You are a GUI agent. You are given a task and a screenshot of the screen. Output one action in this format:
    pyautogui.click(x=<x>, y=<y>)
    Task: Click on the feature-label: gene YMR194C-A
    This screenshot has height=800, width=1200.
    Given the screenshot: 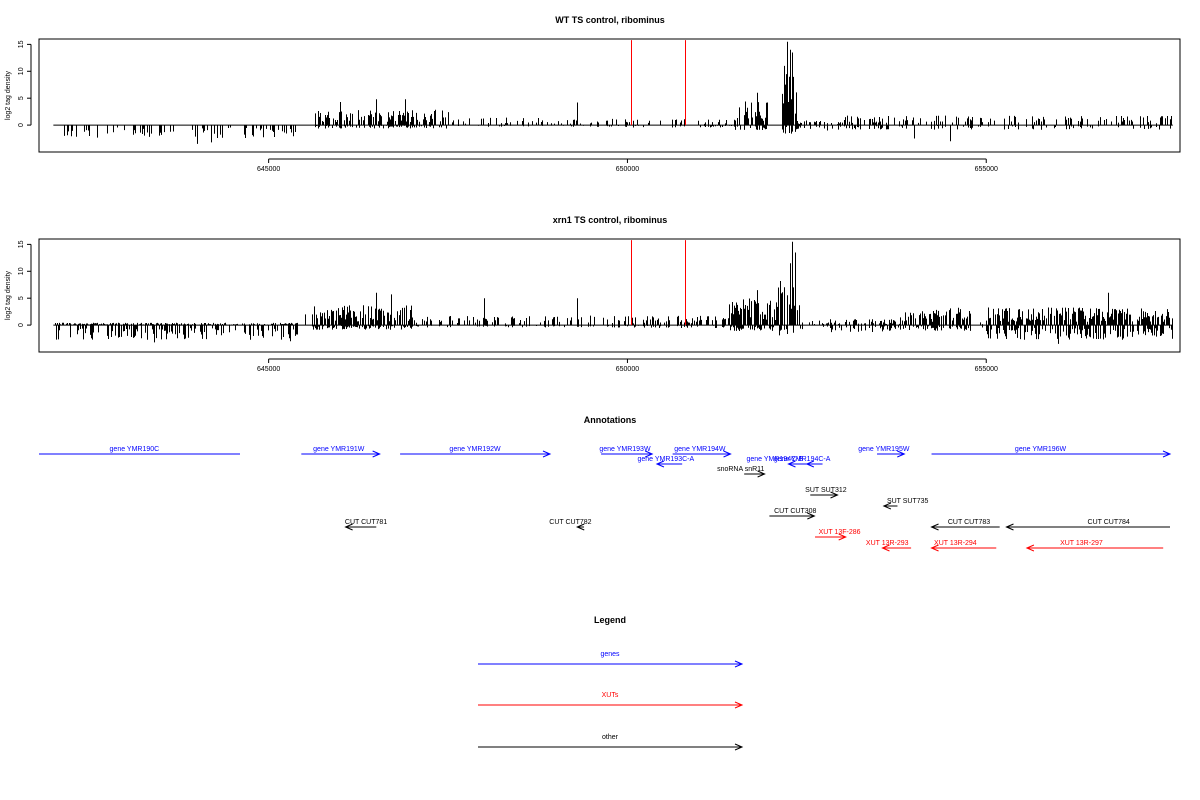 What is the action you would take?
    pyautogui.click(x=802, y=459)
    